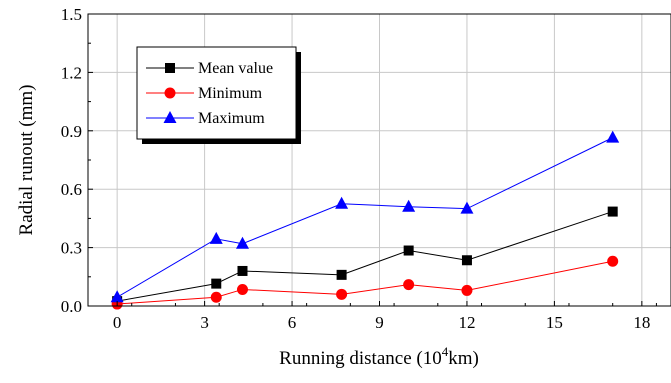 This screenshot has height=383, width=671. Describe the element at coordinates (26, 160) in the screenshot. I see `y-axis-label: Radial runout (mm)` at that location.